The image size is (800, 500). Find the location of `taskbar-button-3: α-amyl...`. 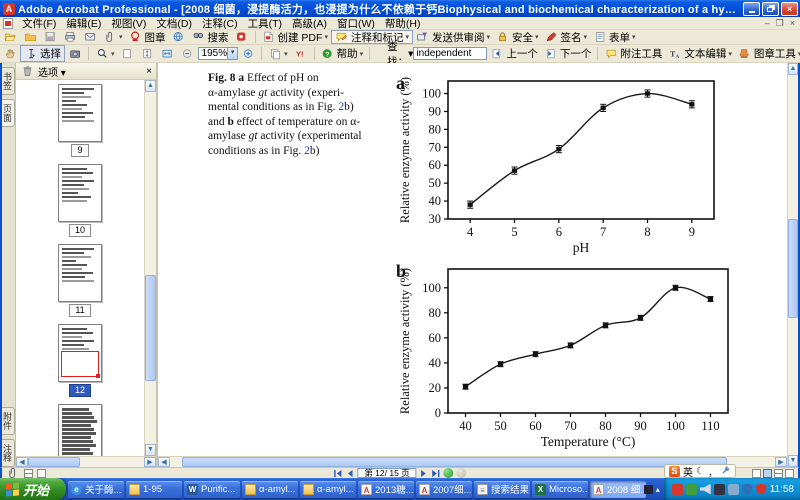

taskbar-button-3: α-amyl... is located at coordinates (270, 489).